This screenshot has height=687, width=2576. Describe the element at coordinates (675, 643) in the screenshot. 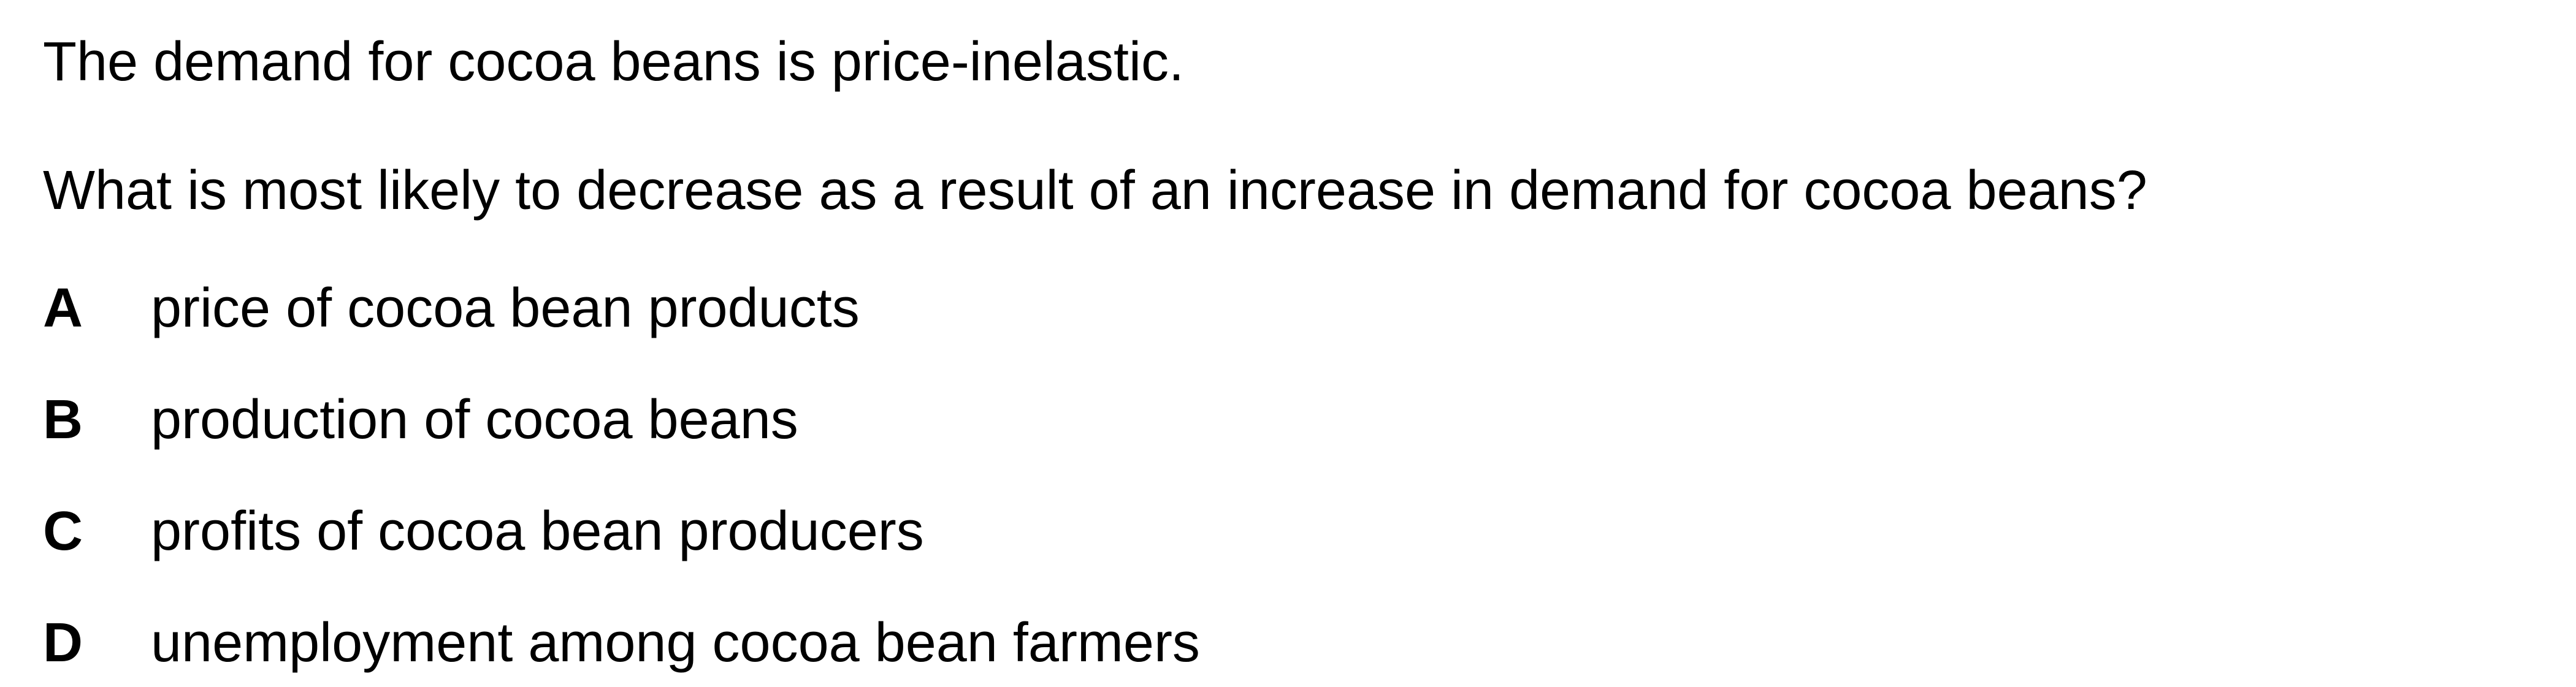

I see `option-text: unemployment among cocoa bean farmers` at that location.